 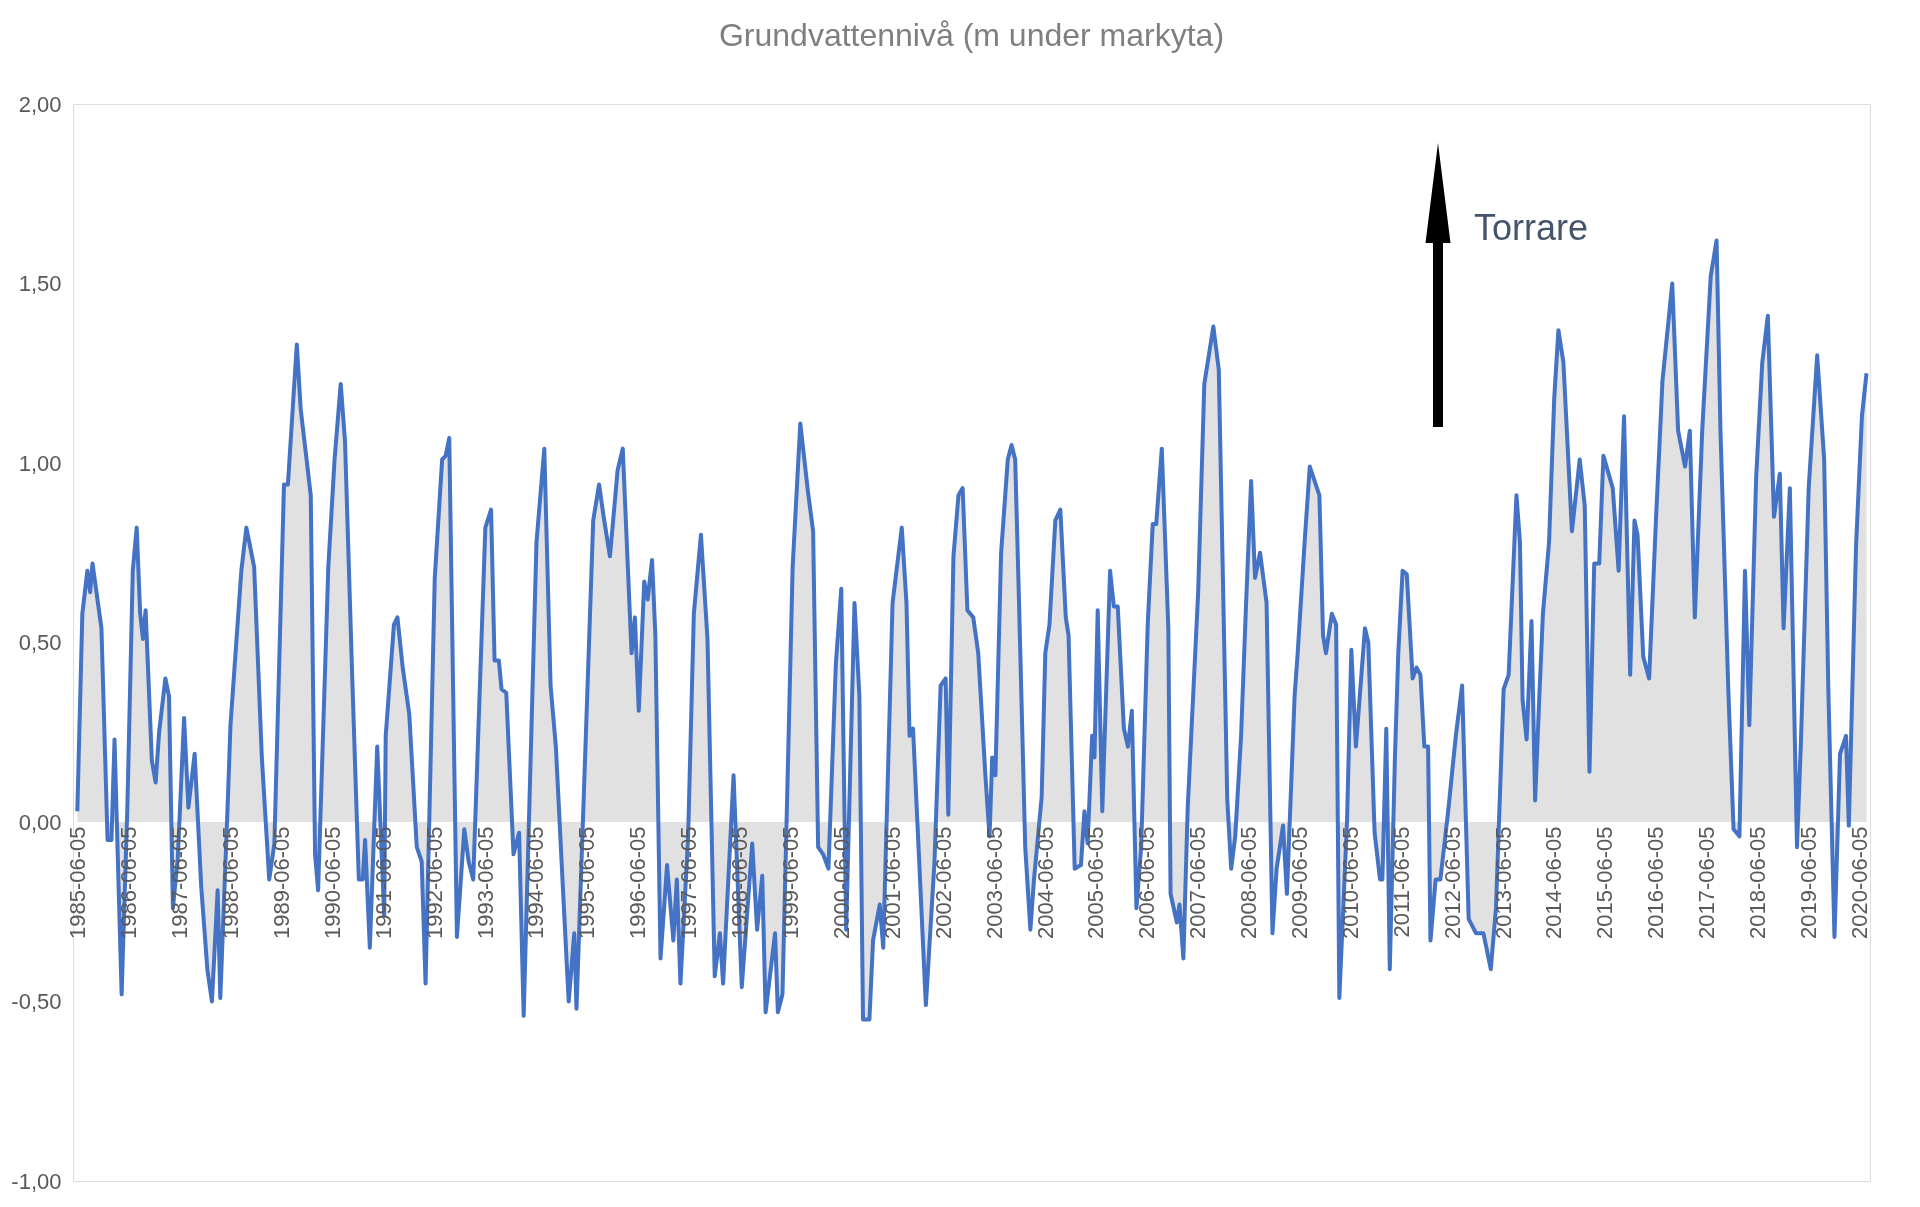 I want to click on x-tick-label: 2019-06-05, so click(x=1808, y=883).